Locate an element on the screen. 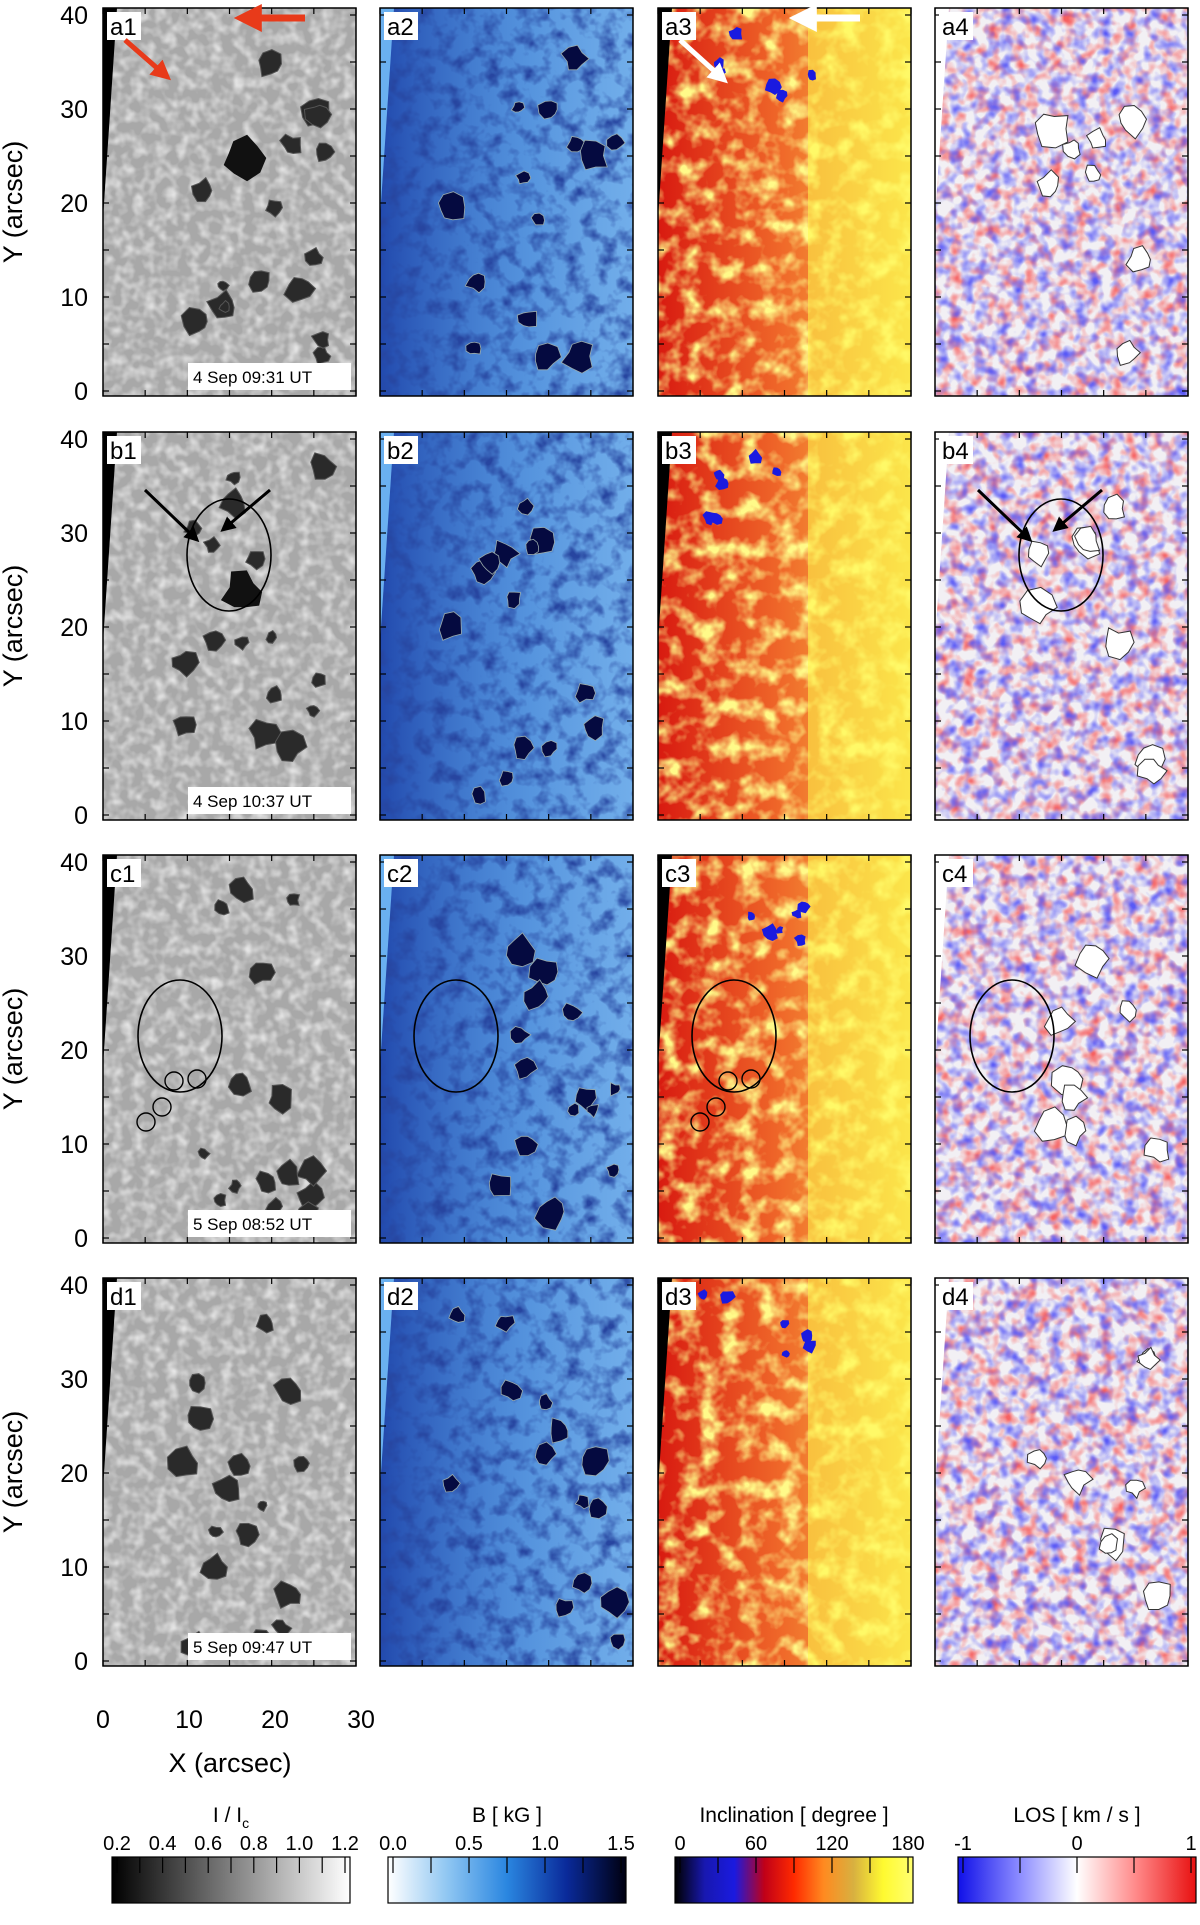 Image resolution: width=1200 pixels, height=1925 pixels. timestamp: 4 Sep 09:31 UT is located at coordinates (269, 376).